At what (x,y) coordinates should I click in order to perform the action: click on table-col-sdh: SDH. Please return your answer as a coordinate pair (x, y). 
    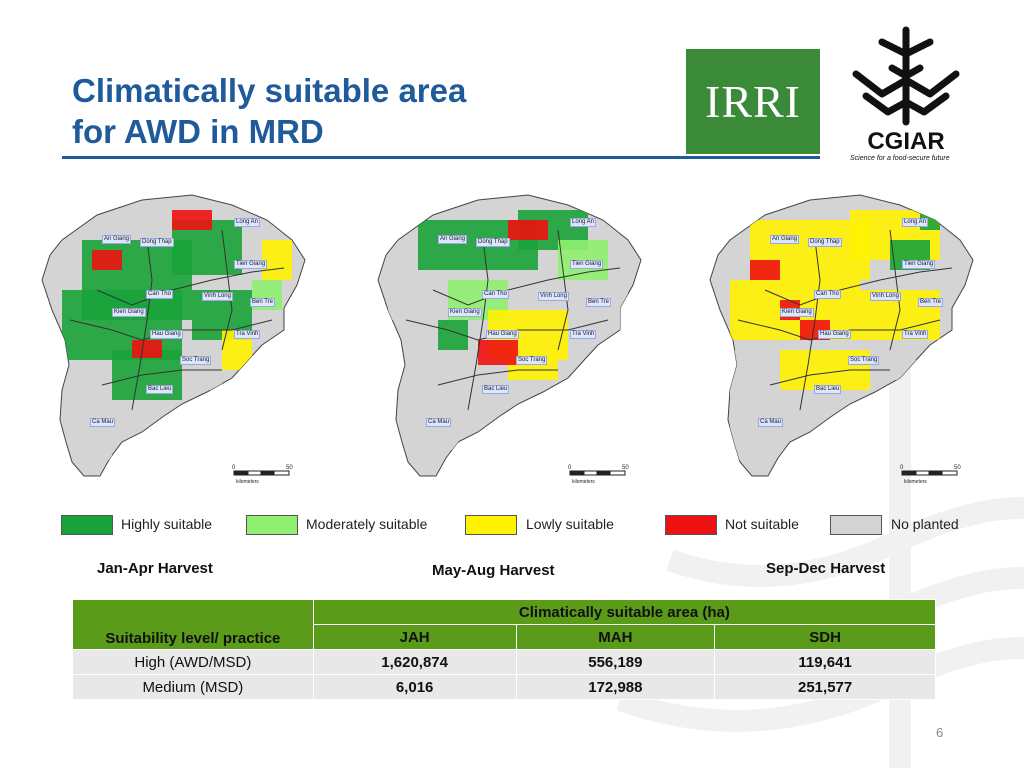
    Looking at the image, I should click on (825, 637).